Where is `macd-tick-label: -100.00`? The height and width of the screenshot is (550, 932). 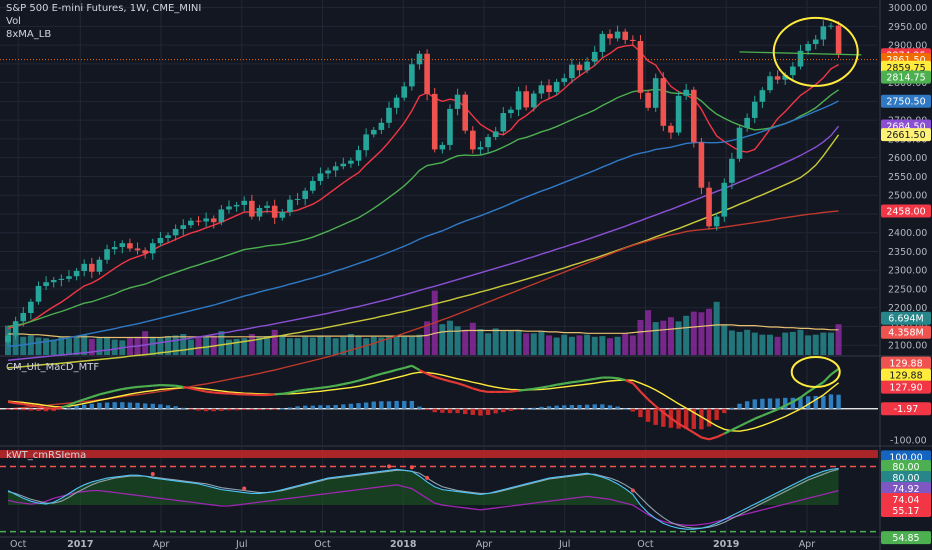
macd-tick-label: -100.00 is located at coordinates (908, 440).